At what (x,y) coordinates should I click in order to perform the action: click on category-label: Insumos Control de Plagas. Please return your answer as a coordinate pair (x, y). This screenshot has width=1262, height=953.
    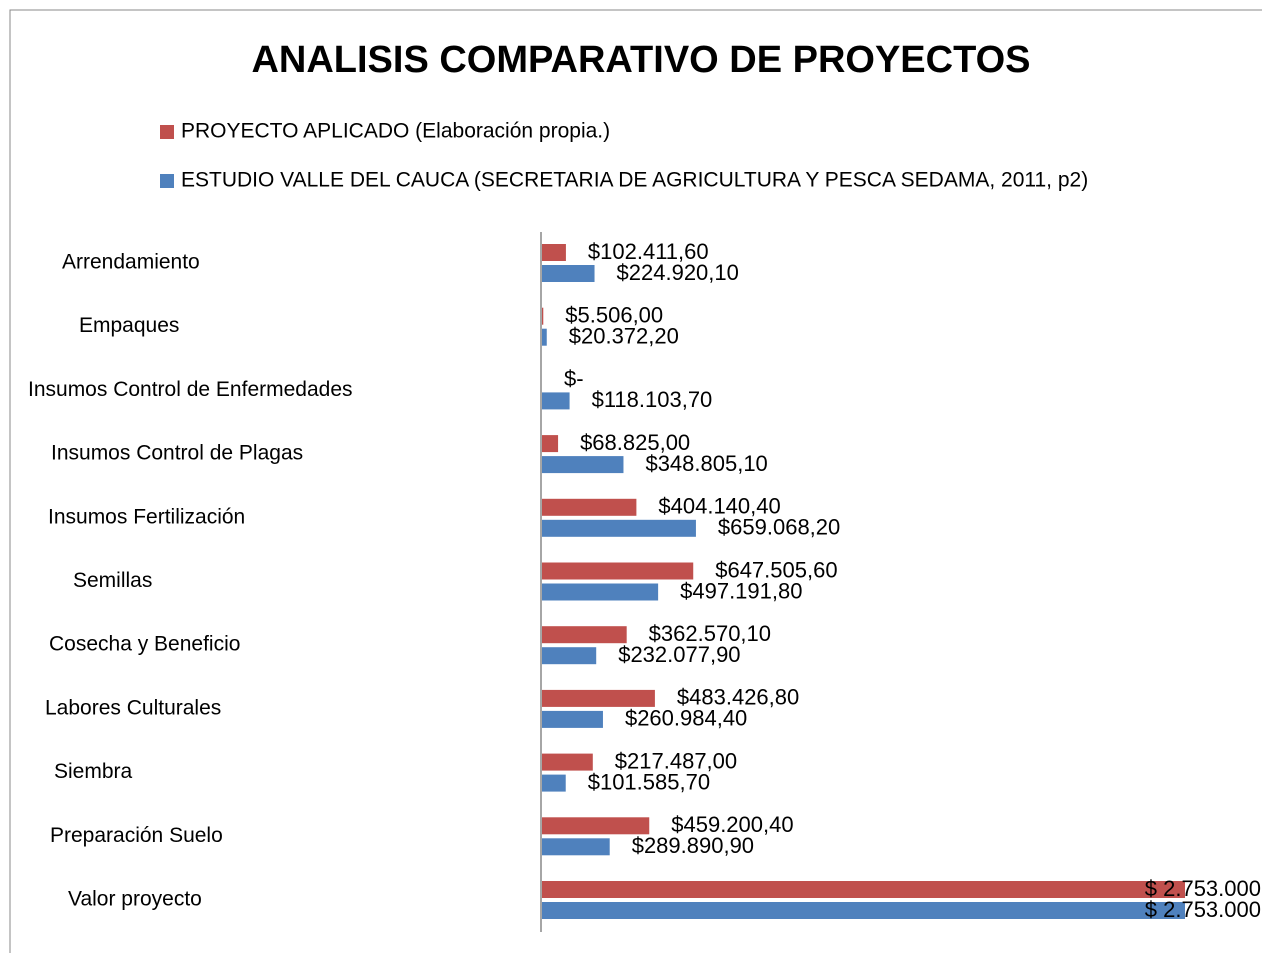
    Looking at the image, I should click on (177, 453).